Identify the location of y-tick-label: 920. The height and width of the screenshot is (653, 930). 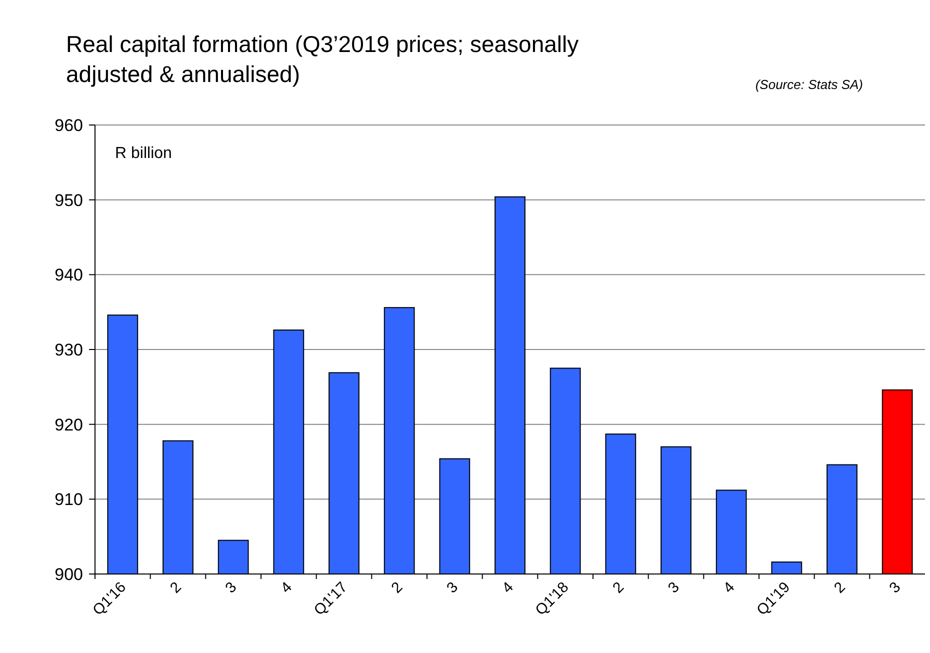
(68, 424).